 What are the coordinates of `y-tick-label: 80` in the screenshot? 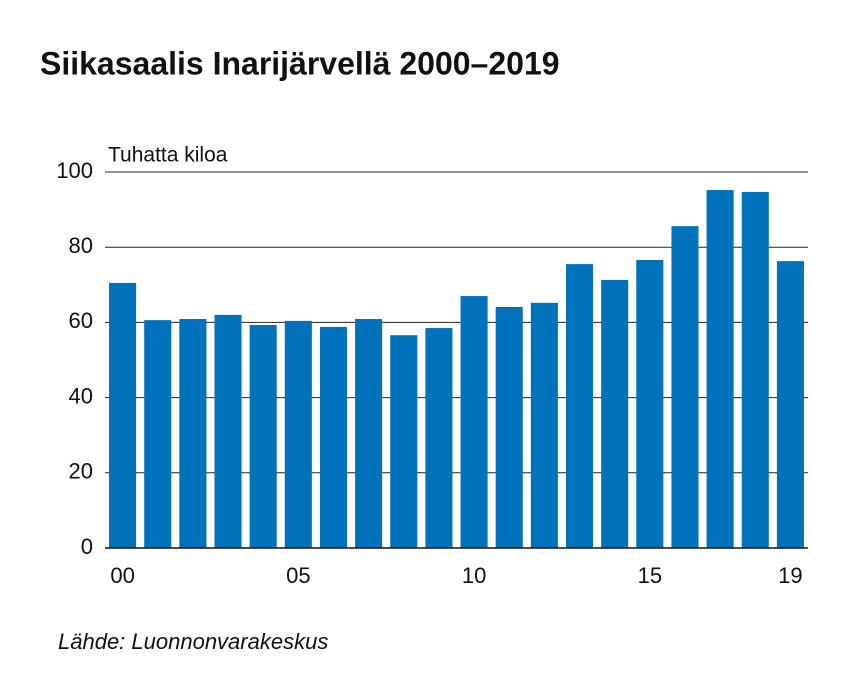 It's located at (81, 245).